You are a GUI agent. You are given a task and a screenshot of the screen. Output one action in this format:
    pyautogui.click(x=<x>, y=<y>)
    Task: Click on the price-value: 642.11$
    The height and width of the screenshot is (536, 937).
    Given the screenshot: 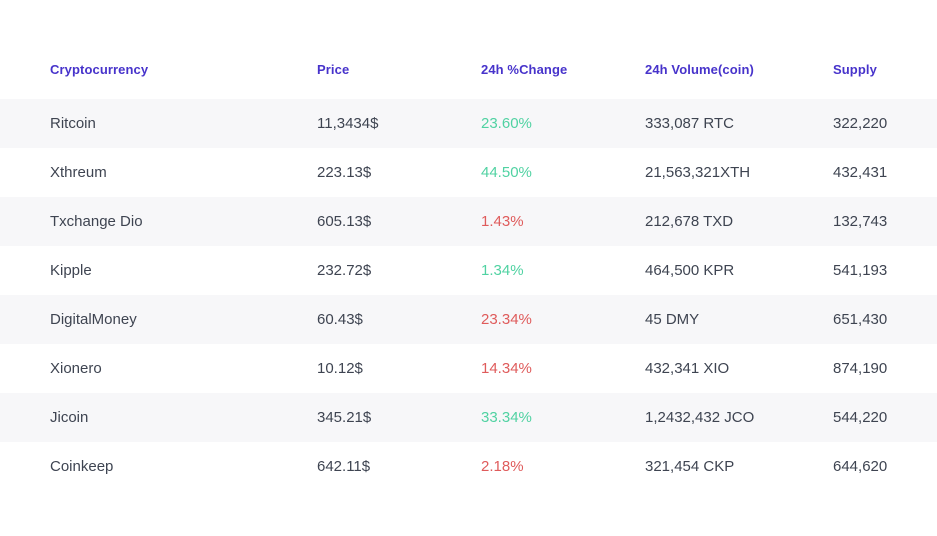 What is the action you would take?
    pyautogui.click(x=344, y=466)
    